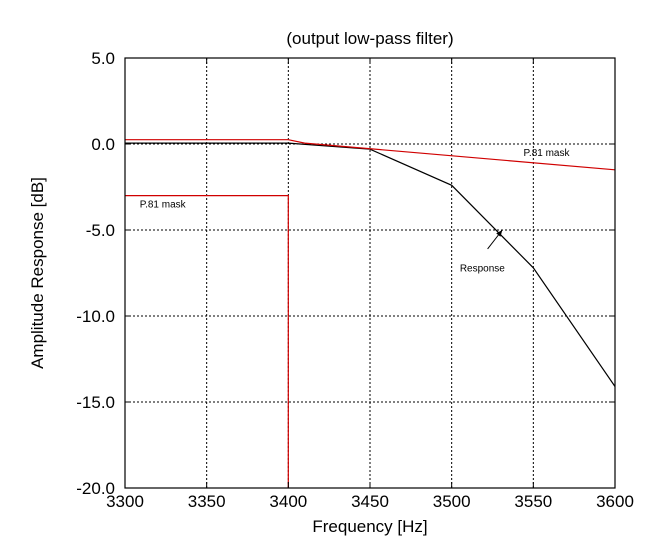 The width and height of the screenshot is (670, 552). I want to click on arrow-head, so click(499, 233).